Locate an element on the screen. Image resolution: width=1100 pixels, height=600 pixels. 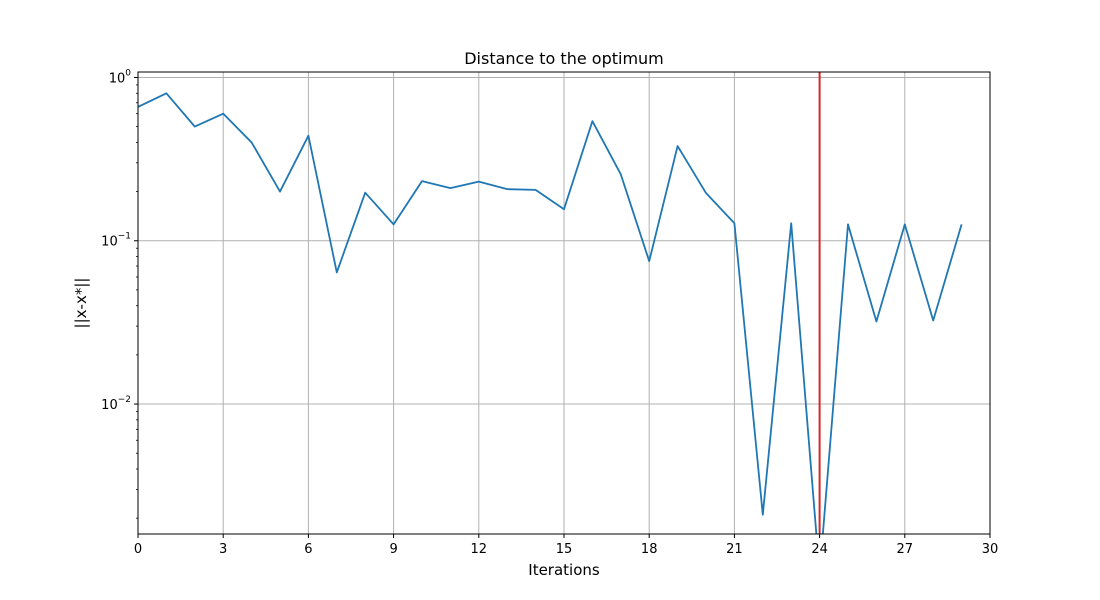
x-axis-title: Iterations is located at coordinates (564, 570).